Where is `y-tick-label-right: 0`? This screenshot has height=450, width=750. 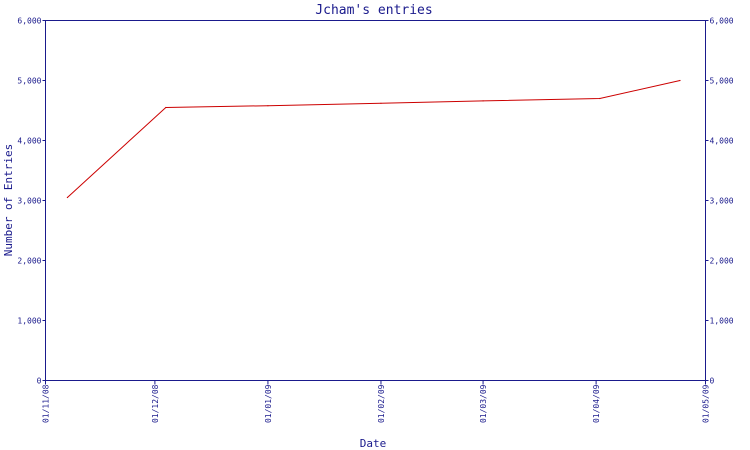 y-tick-label-right: 0 is located at coordinates (712, 381).